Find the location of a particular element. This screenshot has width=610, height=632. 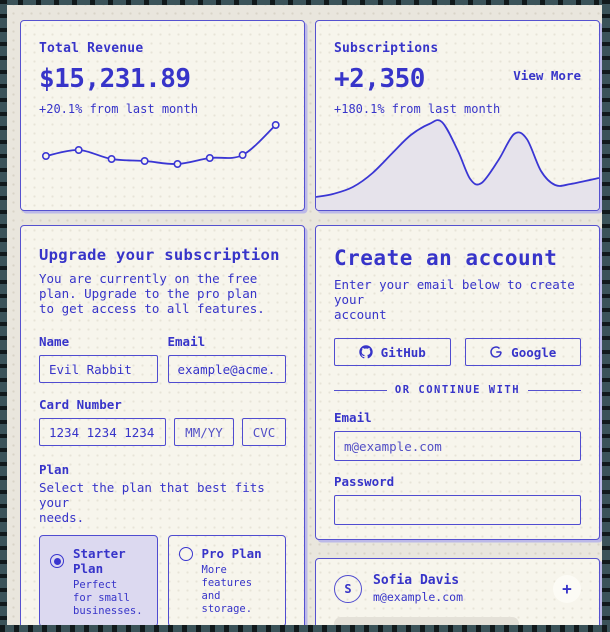

subscriptions-value: +2,350 is located at coordinates (379, 79).